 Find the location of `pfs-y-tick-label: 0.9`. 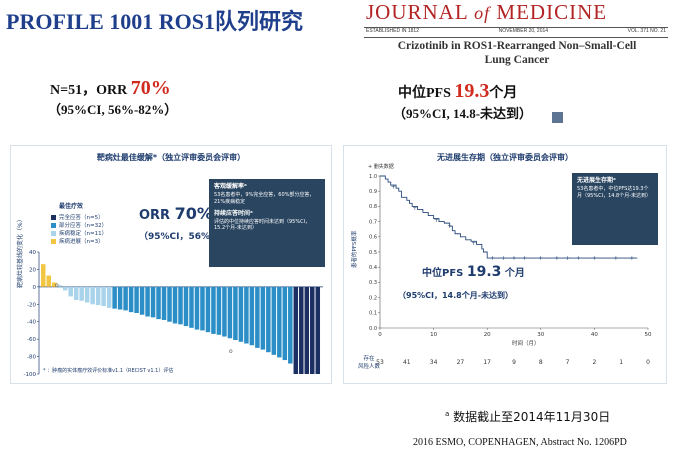

pfs-y-tick-label: 0.9 is located at coordinates (373, 192).